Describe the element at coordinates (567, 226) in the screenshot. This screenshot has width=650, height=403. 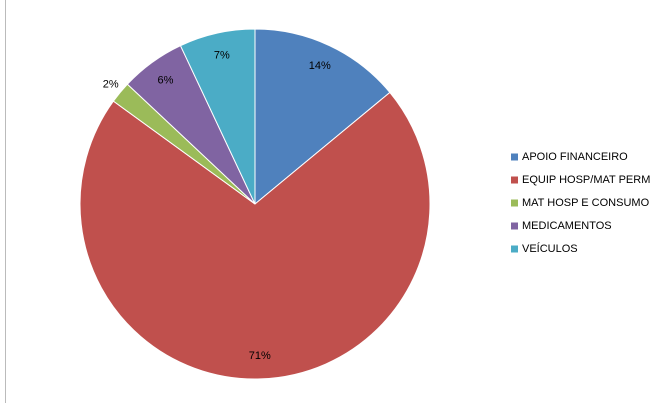
I see `legend-label: MEDICAMENTOS` at that location.